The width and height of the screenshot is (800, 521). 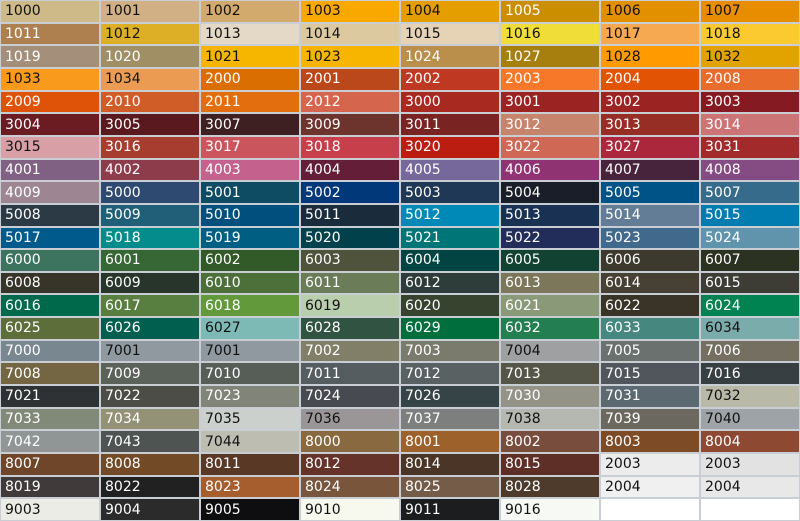 I want to click on color-swatch: 8019, so click(x=50, y=487).